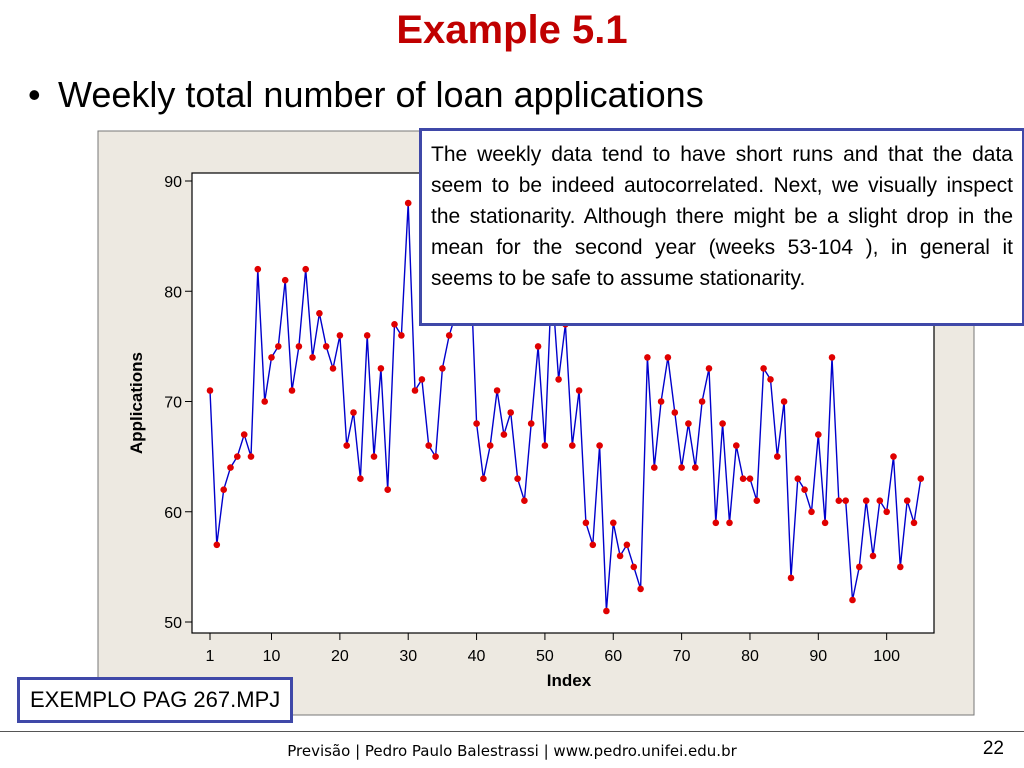  Describe the element at coordinates (750, 656) in the screenshot. I see `x-tick-label: 80` at that location.